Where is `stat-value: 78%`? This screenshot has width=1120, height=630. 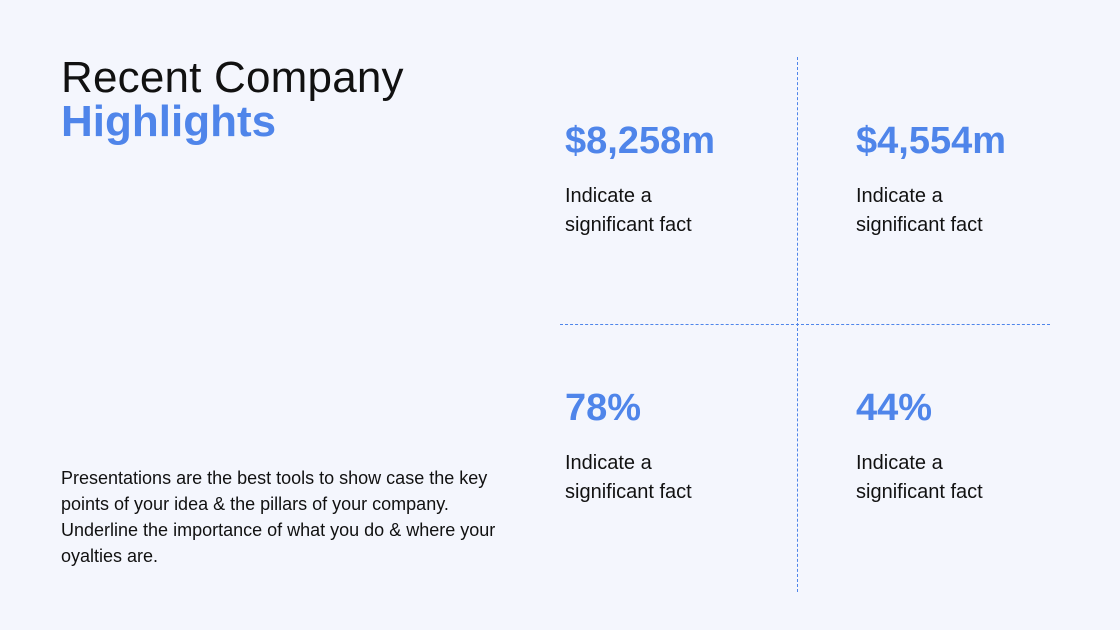 stat-value: 78% is located at coordinates (603, 408).